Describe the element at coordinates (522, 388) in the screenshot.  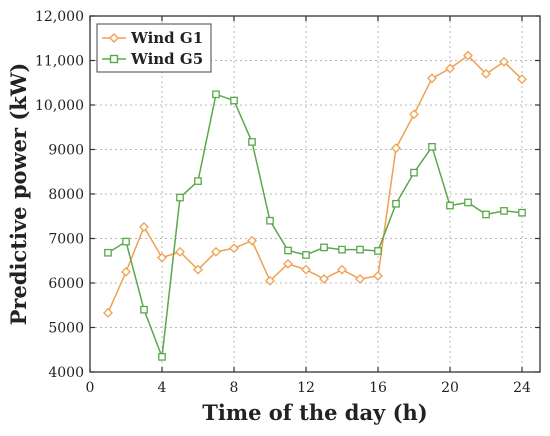
I see `x-tick-label: 24` at that location.